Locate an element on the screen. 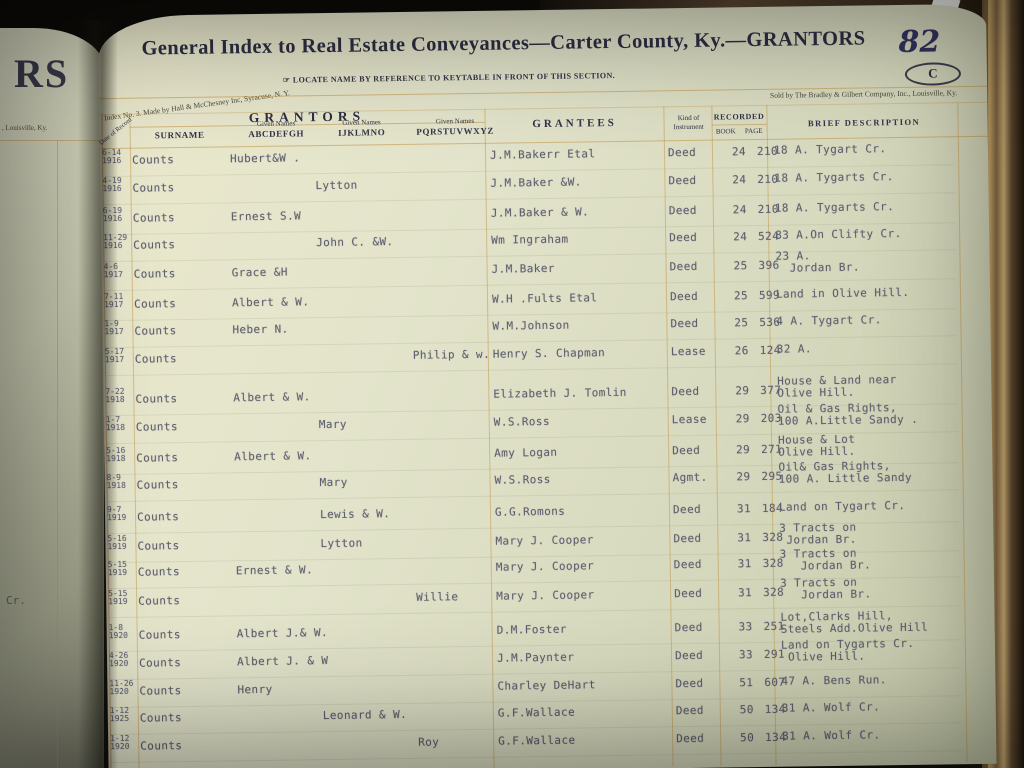  entry-date: 8-9 1918 is located at coordinates (116, 481).